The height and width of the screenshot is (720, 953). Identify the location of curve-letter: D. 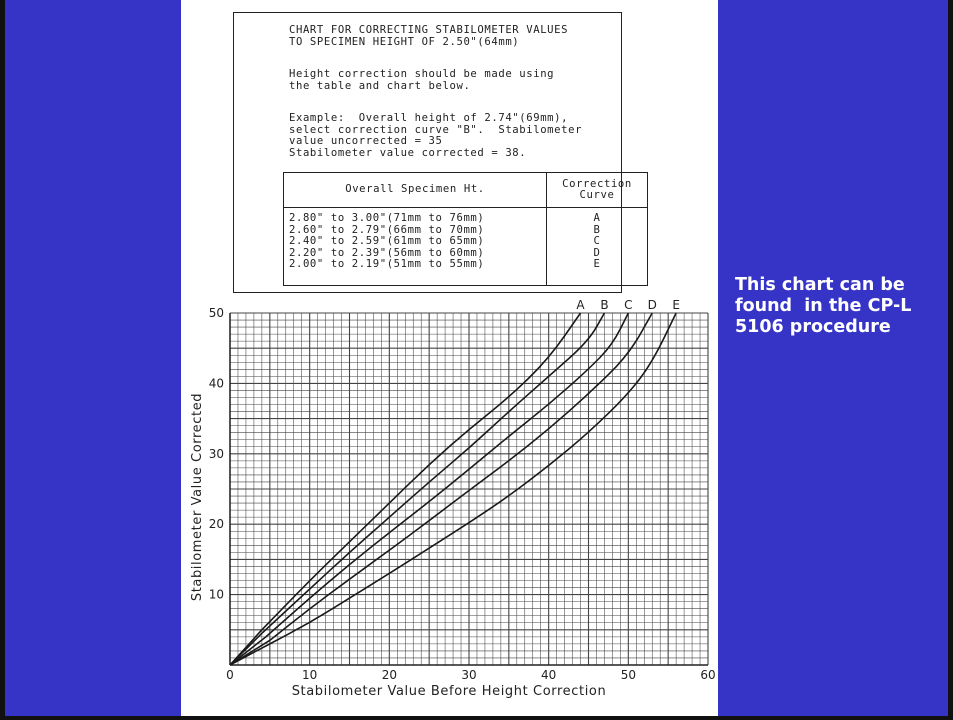
(597, 252).